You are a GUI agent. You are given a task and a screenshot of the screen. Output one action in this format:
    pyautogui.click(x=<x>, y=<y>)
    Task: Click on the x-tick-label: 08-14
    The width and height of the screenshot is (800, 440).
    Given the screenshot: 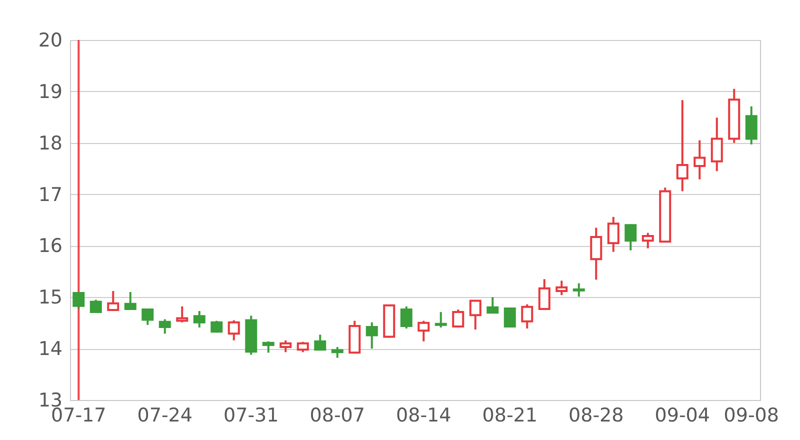 What is the action you would take?
    pyautogui.click(x=424, y=415)
    